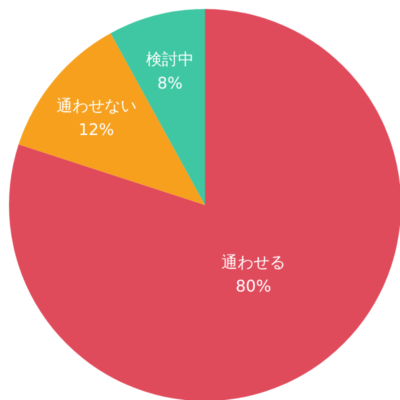 The image size is (400, 400). I want to click on data-label: 8%, so click(170, 82).